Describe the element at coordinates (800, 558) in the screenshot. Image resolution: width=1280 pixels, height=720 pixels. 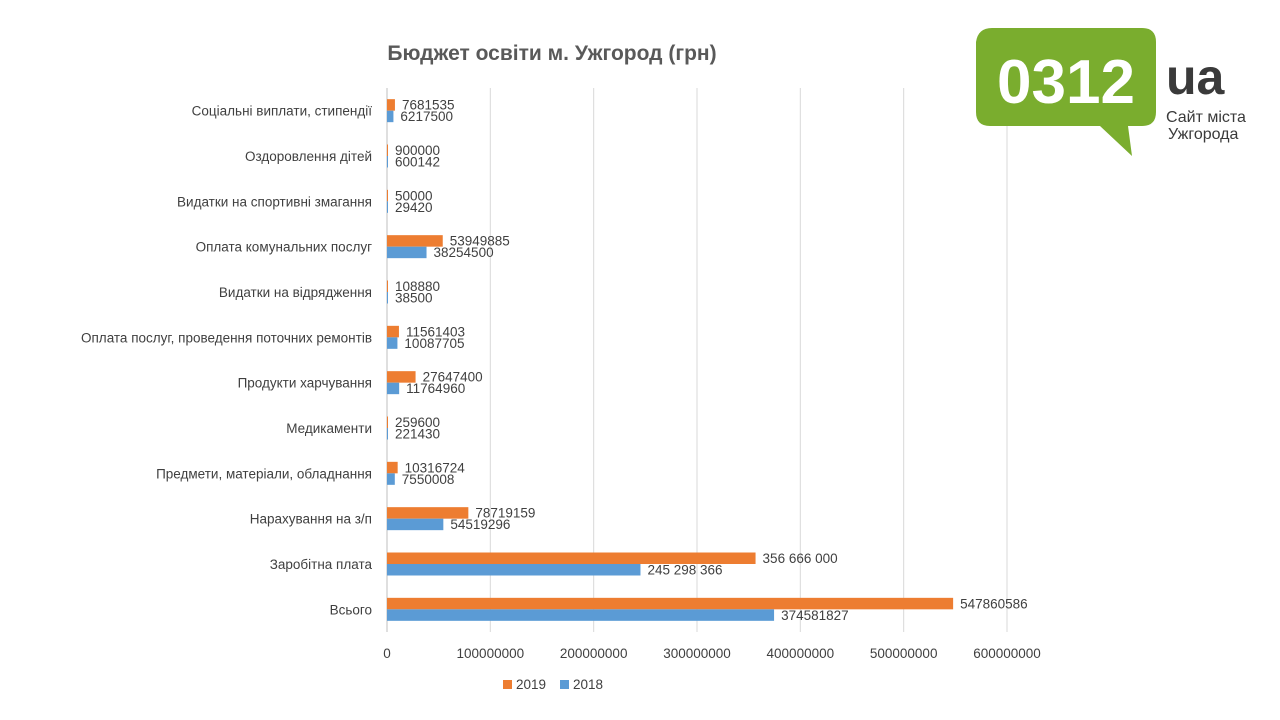
I see `data-label-2019: 356 666 000` at that location.